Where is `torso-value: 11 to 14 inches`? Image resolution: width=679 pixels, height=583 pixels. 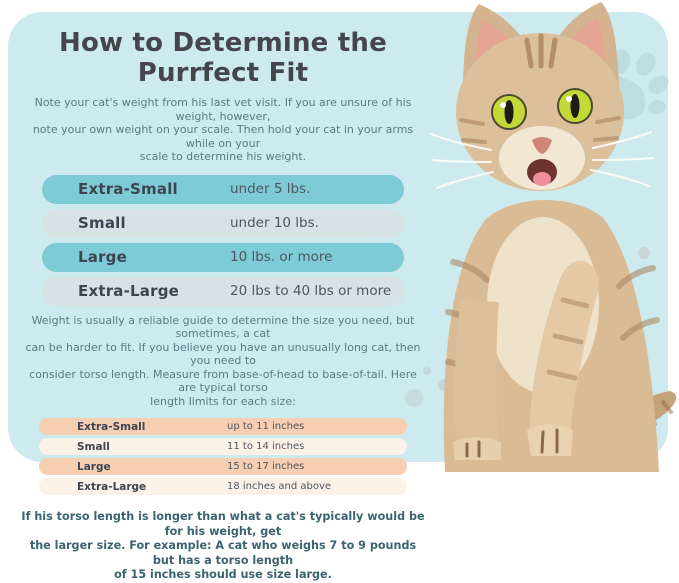
torso-value: 11 to 14 inches is located at coordinates (266, 446).